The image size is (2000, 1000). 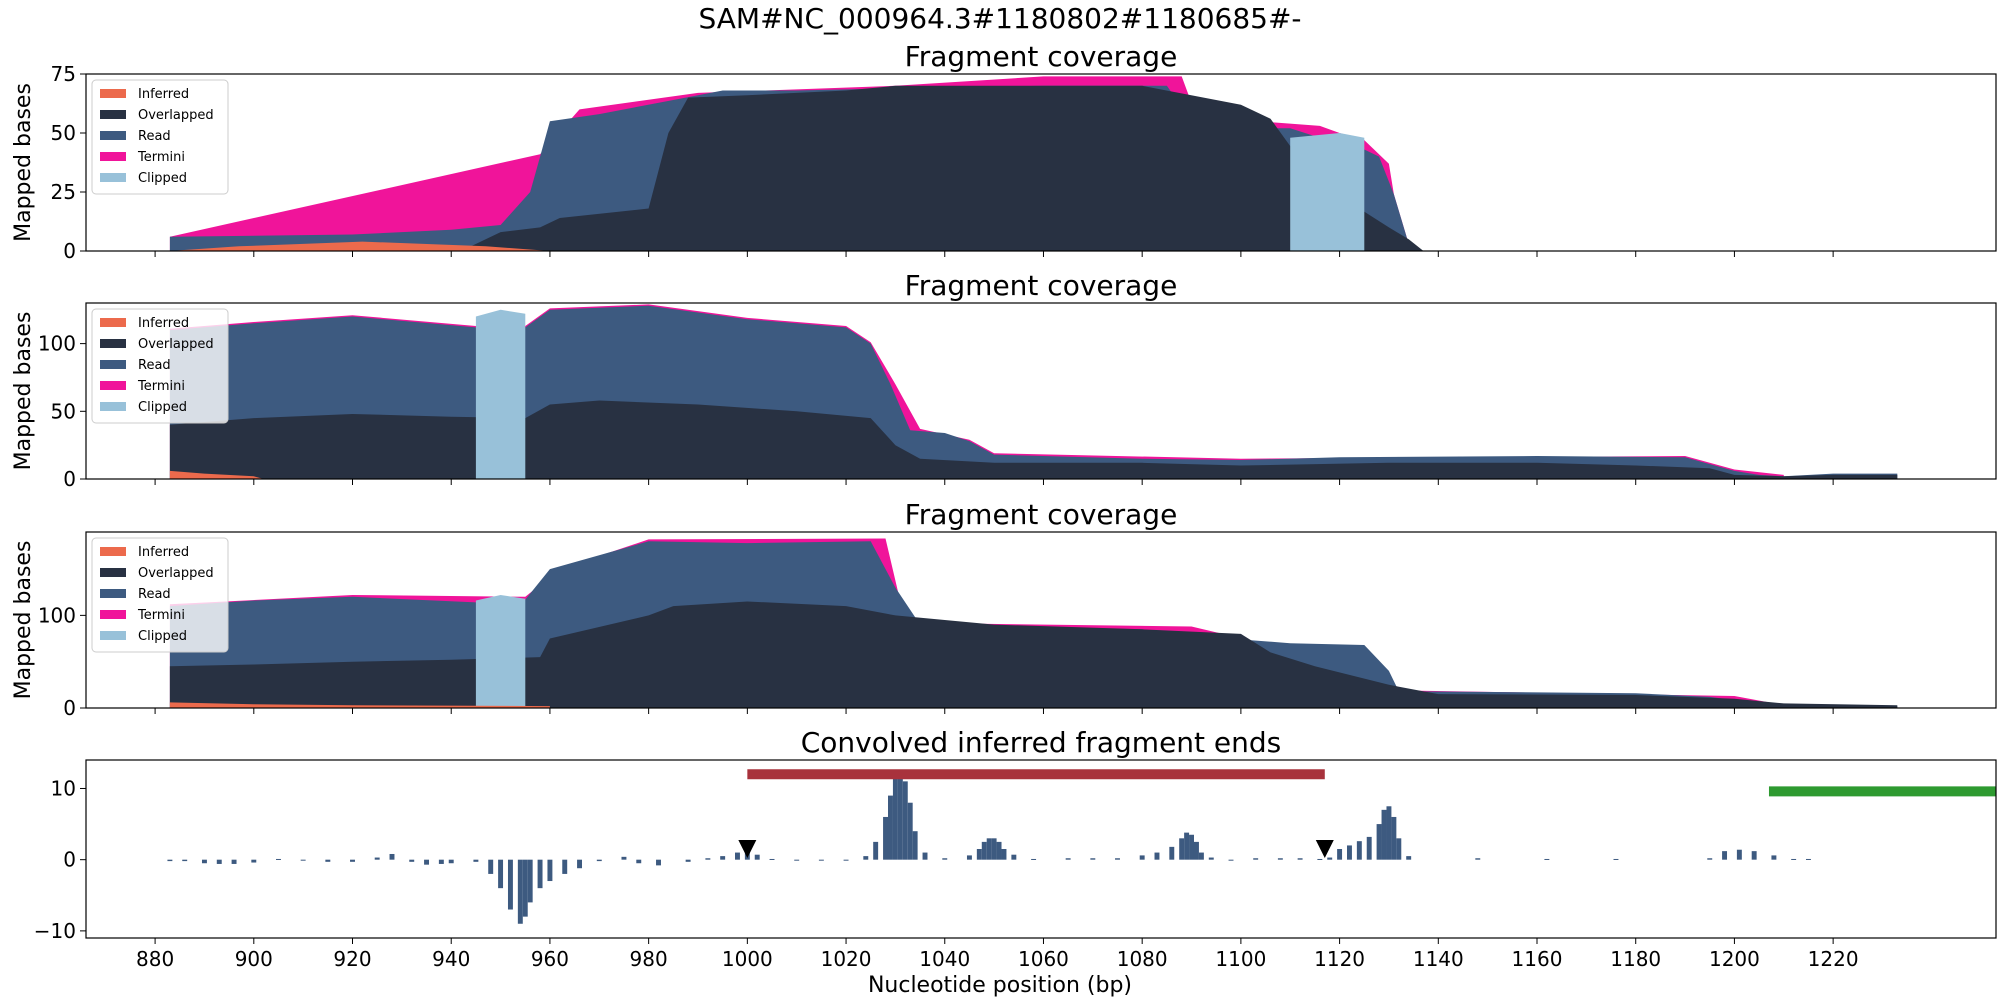 I want to click on x-tick-label: 900, so click(x=254, y=959).